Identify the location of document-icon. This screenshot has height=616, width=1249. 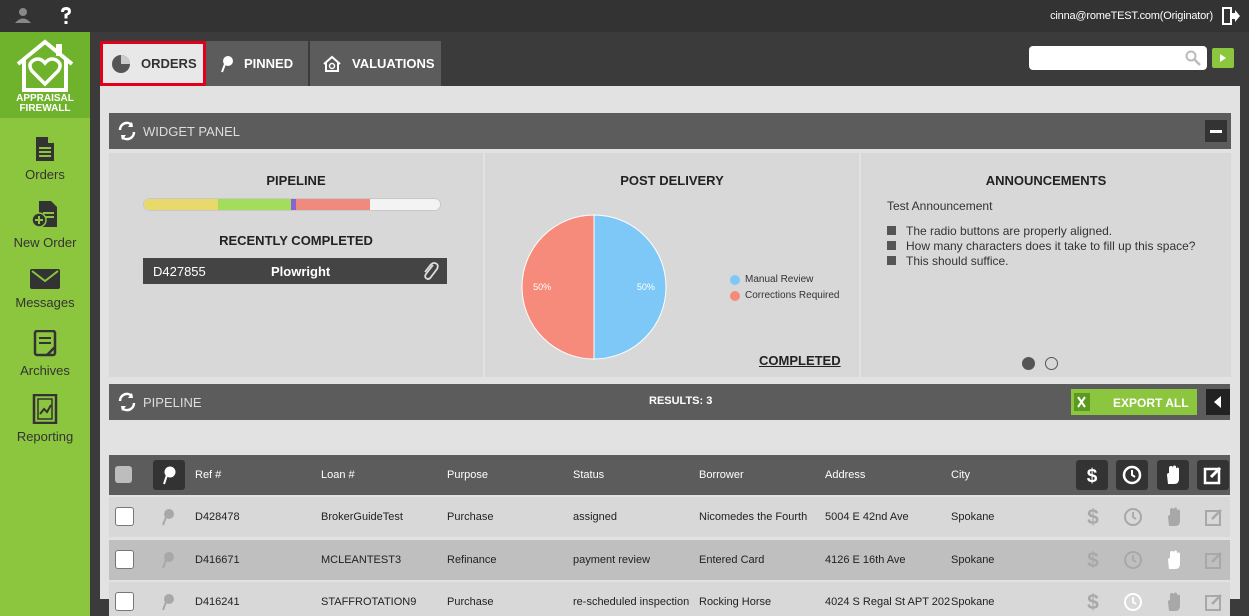
(45, 149).